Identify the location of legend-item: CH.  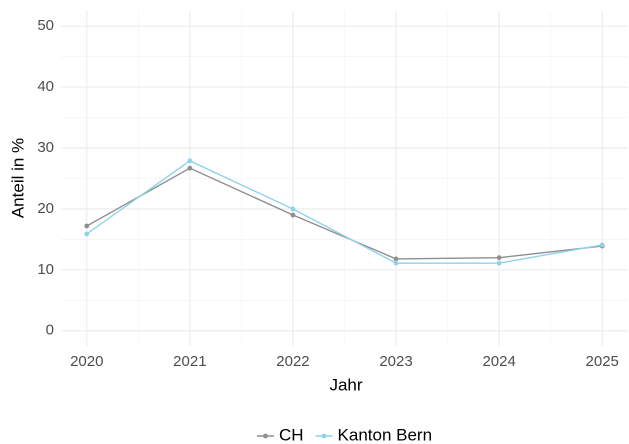
(280, 434).